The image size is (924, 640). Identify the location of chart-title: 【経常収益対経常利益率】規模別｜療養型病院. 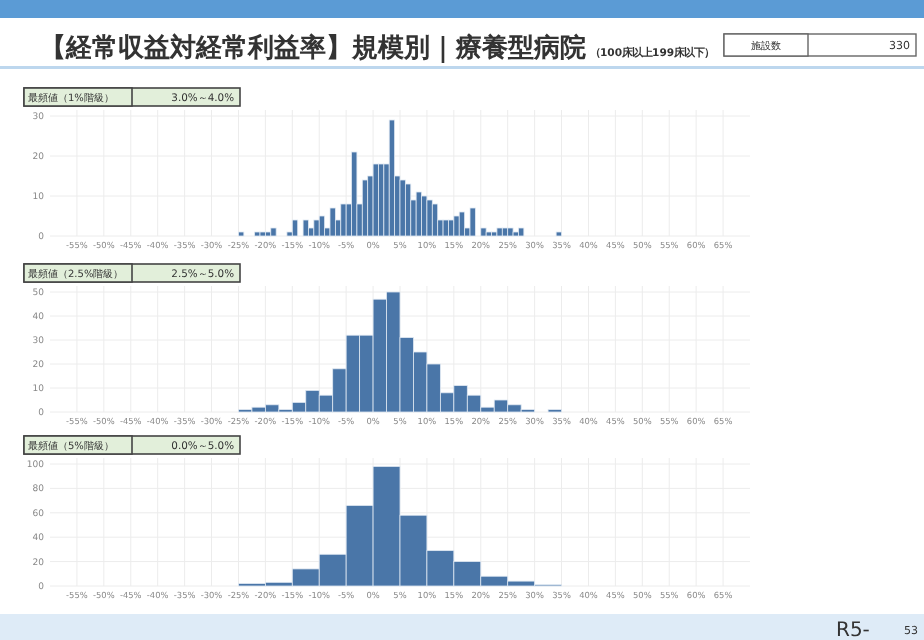
(313, 48).